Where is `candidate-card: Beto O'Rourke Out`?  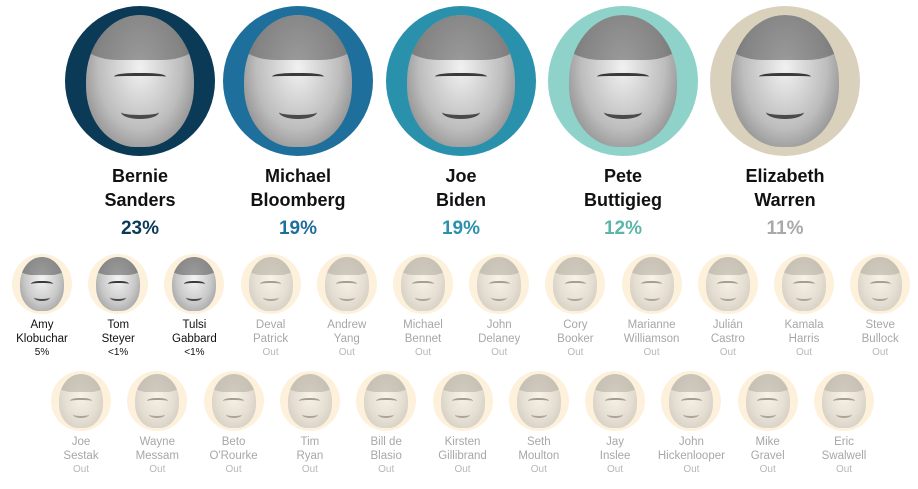
candidate-card: Beto O'Rourke Out is located at coordinates (234, 423).